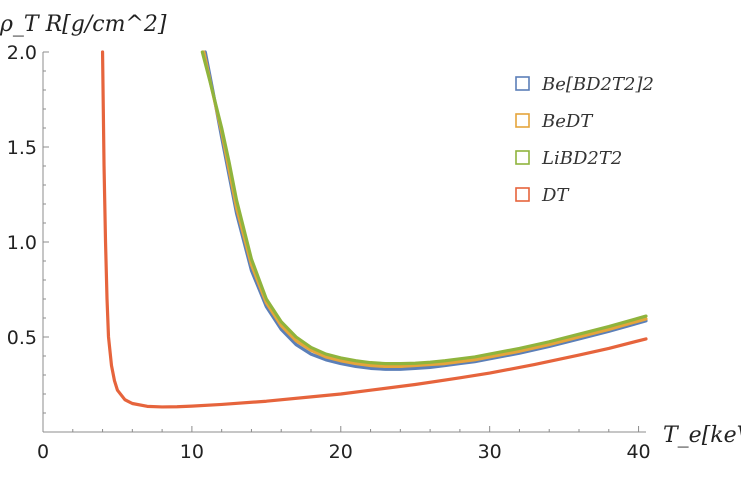  I want to click on legend-label: Be[BD2T2]2, so click(597, 84).